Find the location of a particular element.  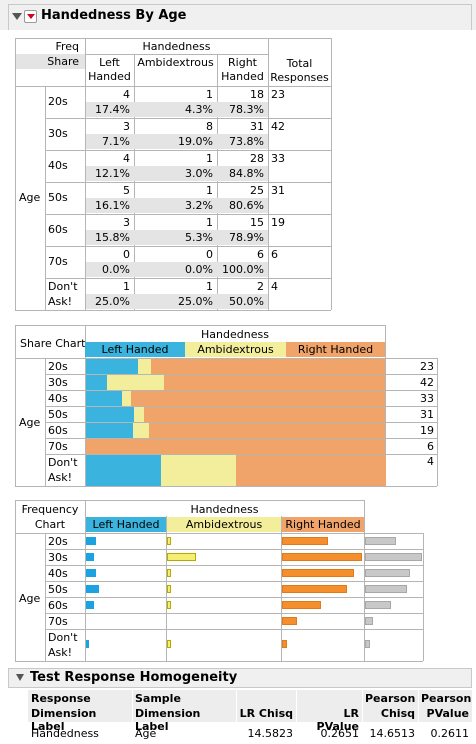

legend-right: Right Handed is located at coordinates (335, 349).